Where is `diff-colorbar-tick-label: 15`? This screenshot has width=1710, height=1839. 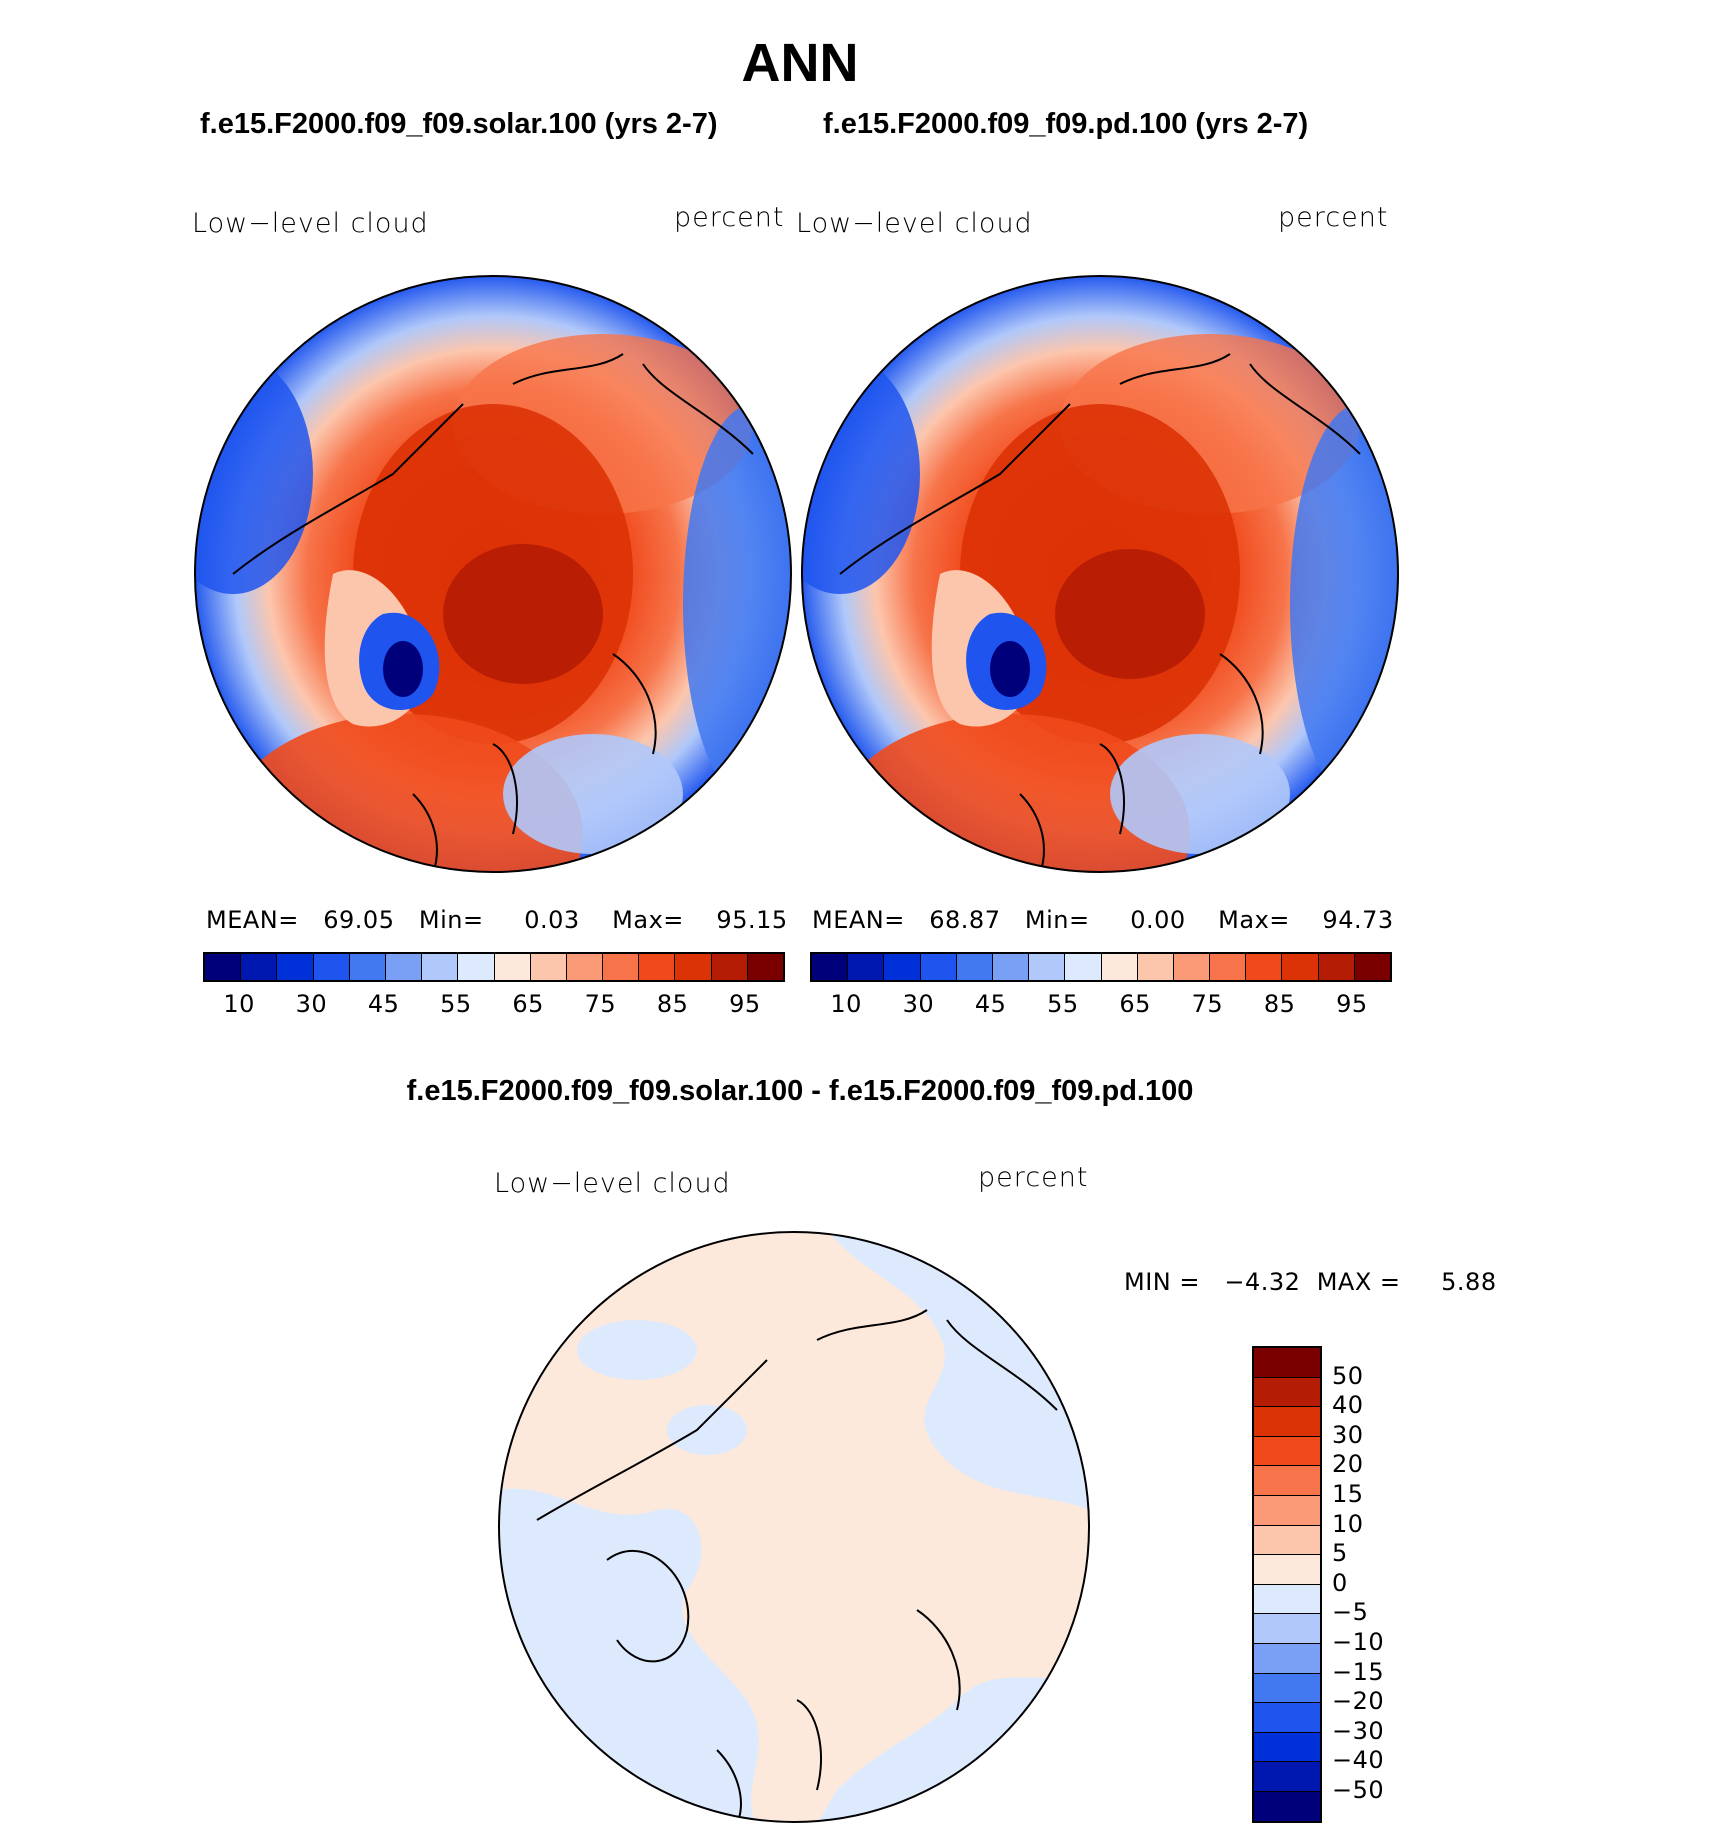 diff-colorbar-tick-label: 15 is located at coordinates (1348, 1494).